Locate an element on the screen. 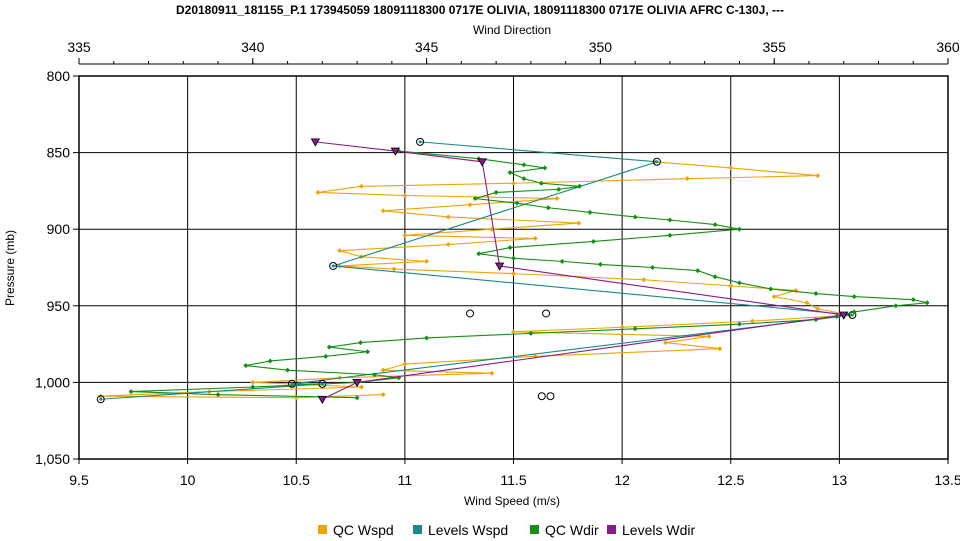  legend: QC Wspd Levels Wspd QC Wdir Levels Wdir is located at coordinates (506, 530).